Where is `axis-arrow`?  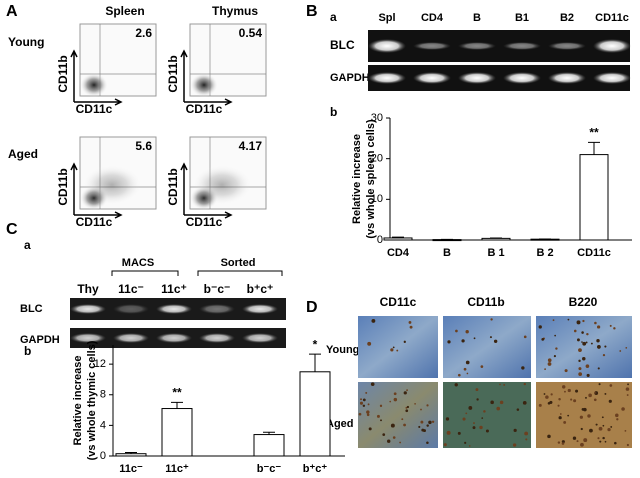
axis-arrow is located at coordinates (206, 190).